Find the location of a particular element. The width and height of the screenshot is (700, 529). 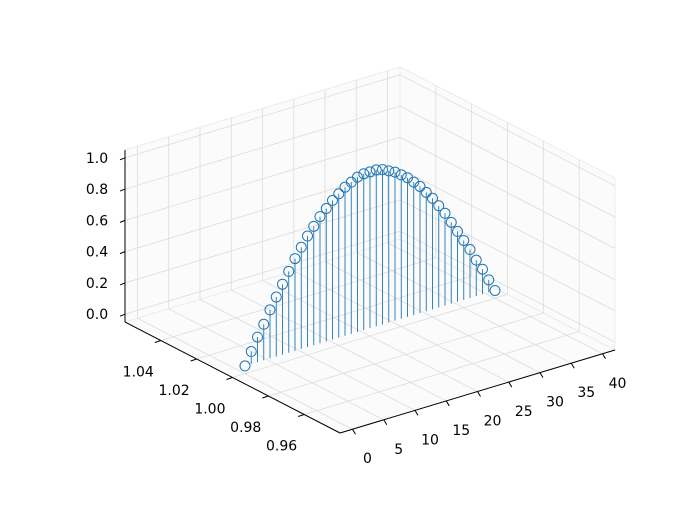

z-tick-label: 0.8 is located at coordinates (97, 190).